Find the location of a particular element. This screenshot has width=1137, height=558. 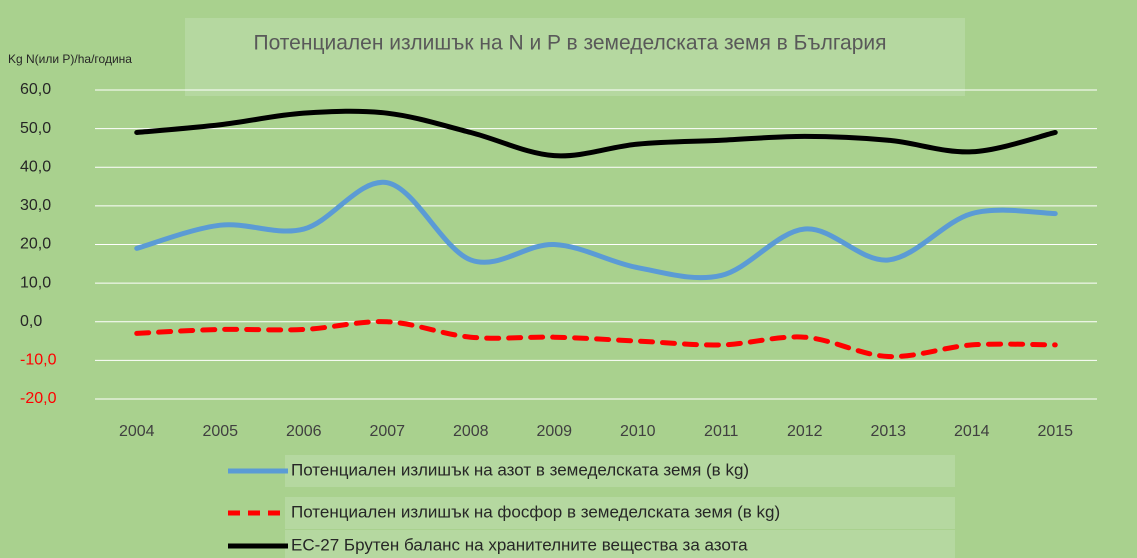

y-tick-label: -20,0 is located at coordinates (38, 398).